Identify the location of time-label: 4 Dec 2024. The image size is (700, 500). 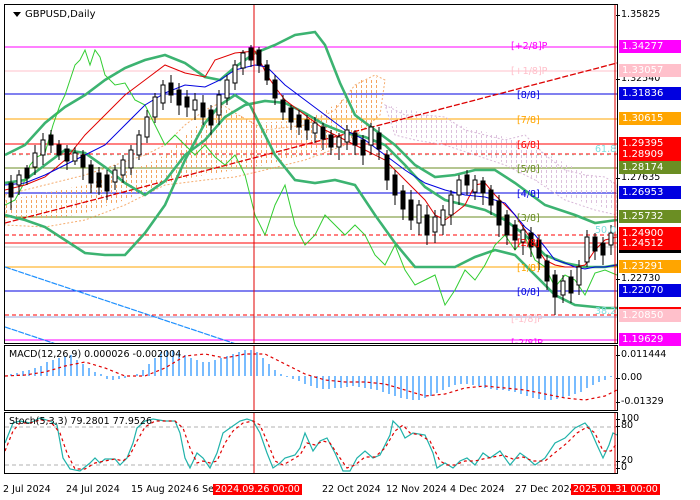
(477, 489).